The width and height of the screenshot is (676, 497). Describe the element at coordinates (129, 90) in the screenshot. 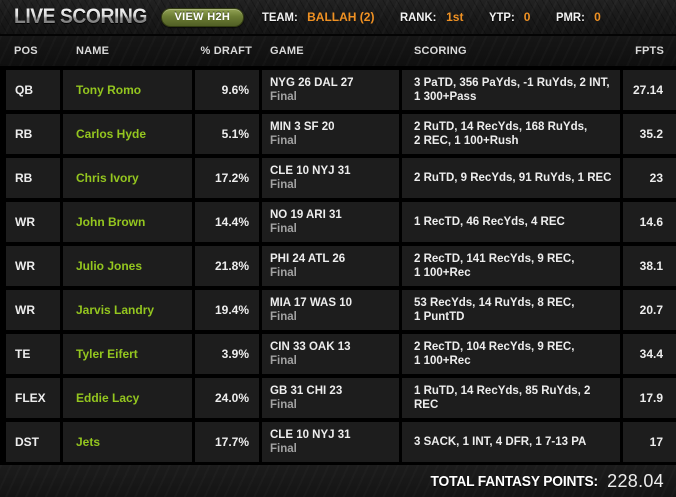

I see `player-name-link: Tony Romo` at that location.